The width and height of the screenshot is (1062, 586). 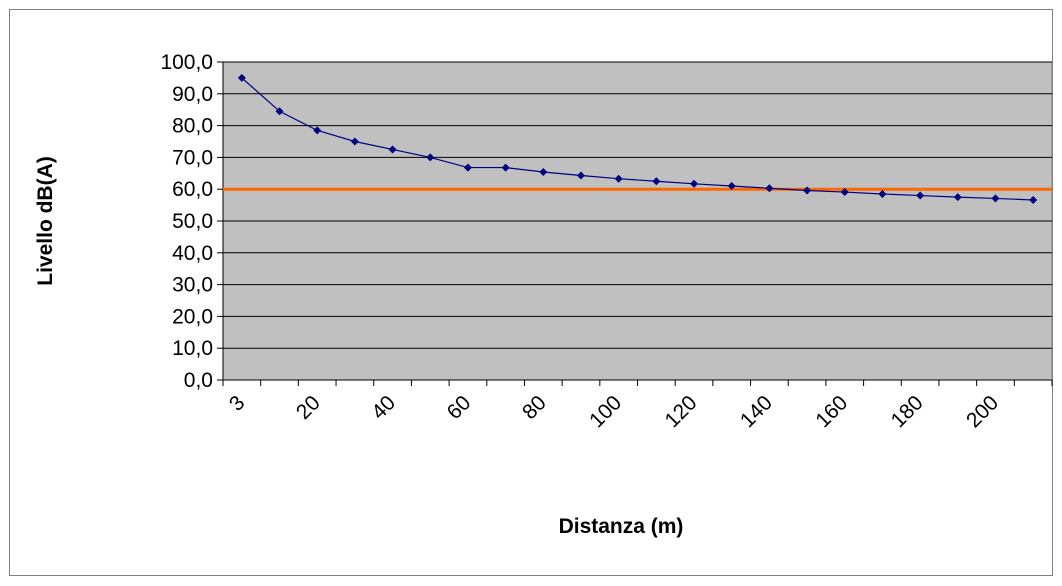 I want to click on x-axis-title: Distanza (m), so click(x=621, y=526).